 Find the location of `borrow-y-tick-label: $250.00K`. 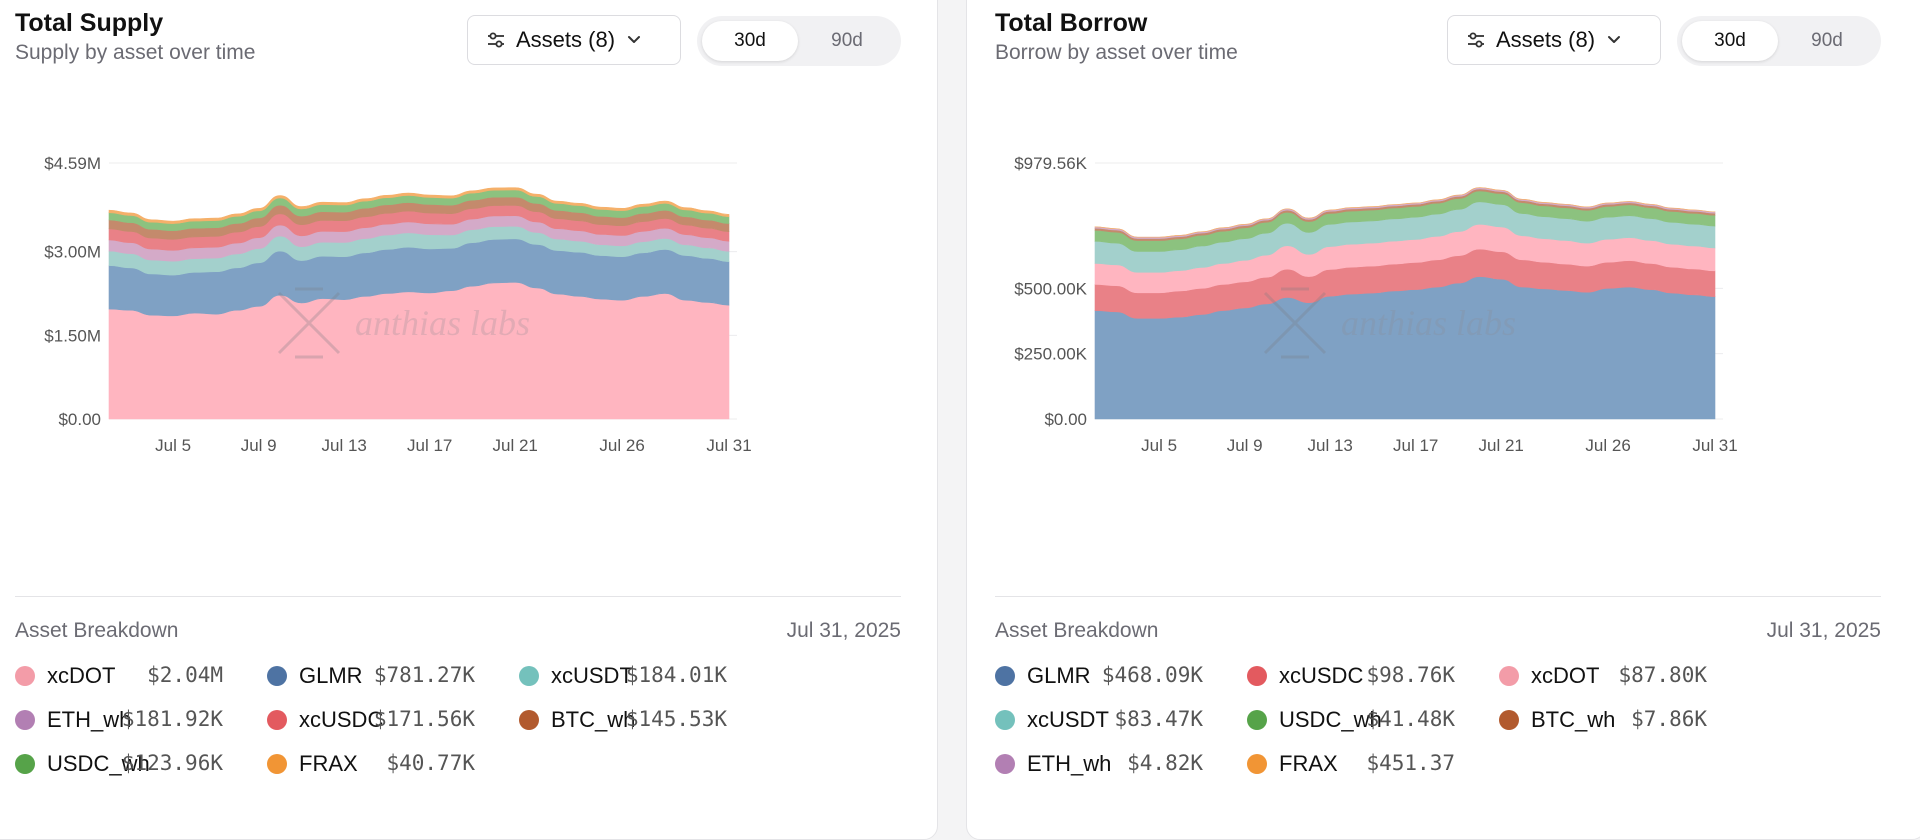

borrow-y-tick-label: $250.00K is located at coordinates (1050, 354).